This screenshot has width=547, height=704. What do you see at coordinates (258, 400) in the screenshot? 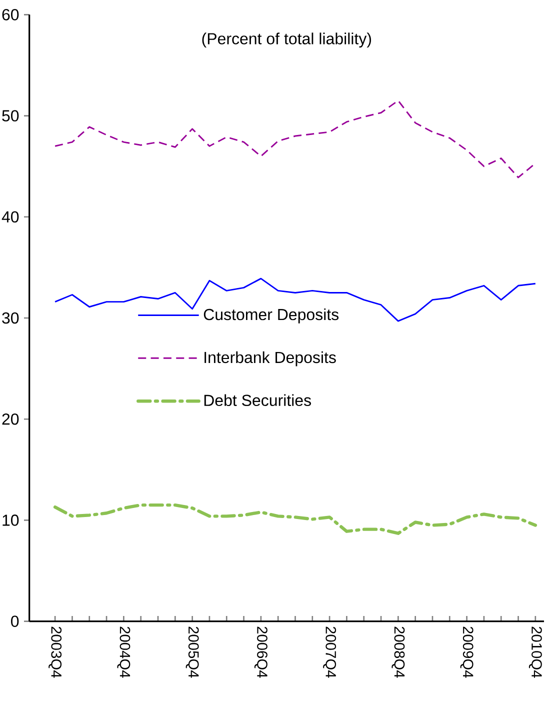
I see `legend-label: Debt Securities` at bounding box center [258, 400].